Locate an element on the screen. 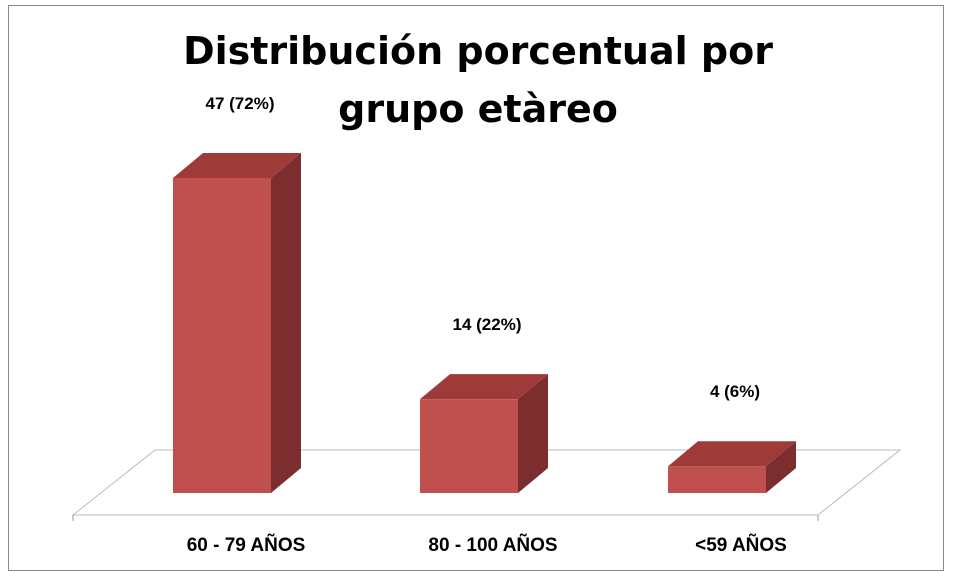  data-label: 14 (22%) is located at coordinates (487, 325).